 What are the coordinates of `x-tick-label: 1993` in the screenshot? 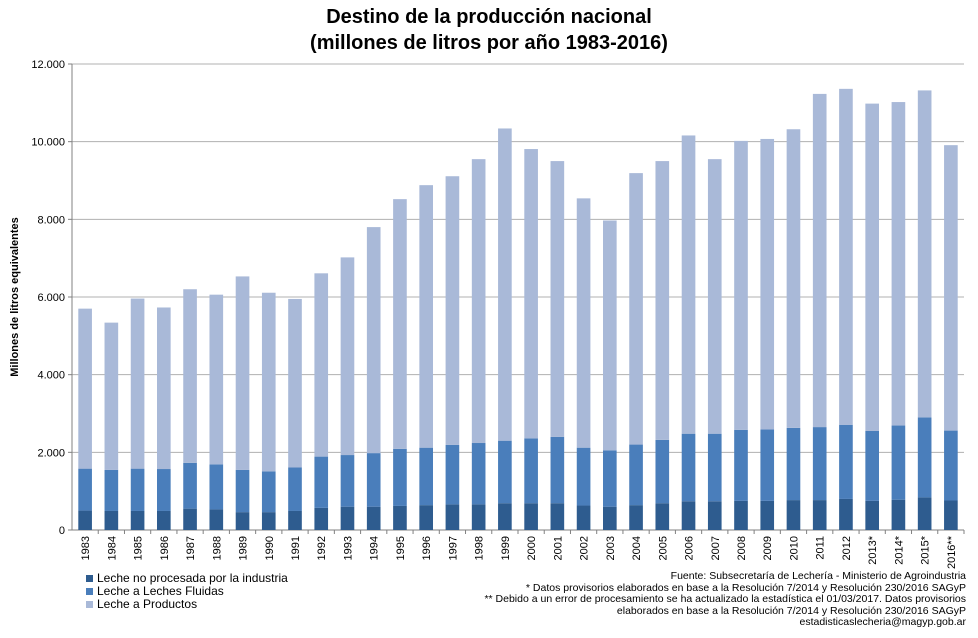 It's located at (348, 548).